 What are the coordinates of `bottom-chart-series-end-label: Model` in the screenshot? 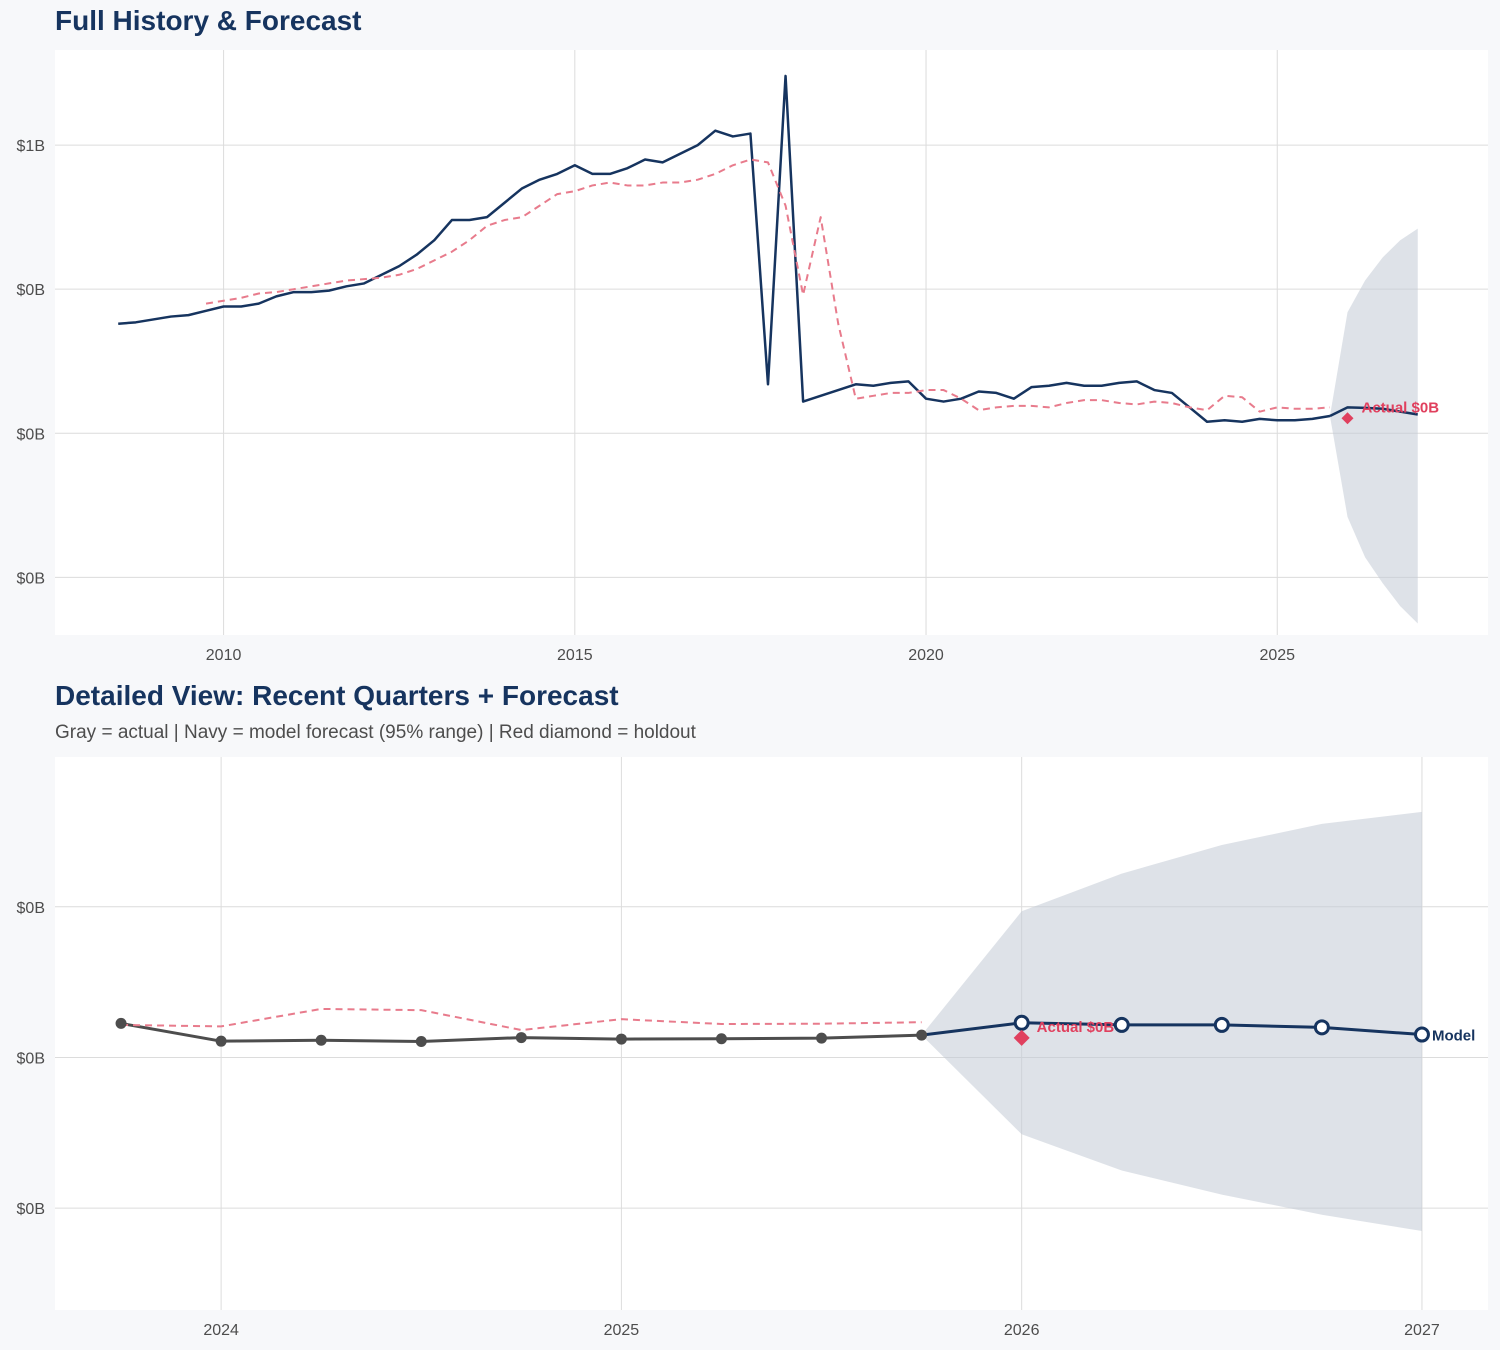 It's located at (1453, 1036).